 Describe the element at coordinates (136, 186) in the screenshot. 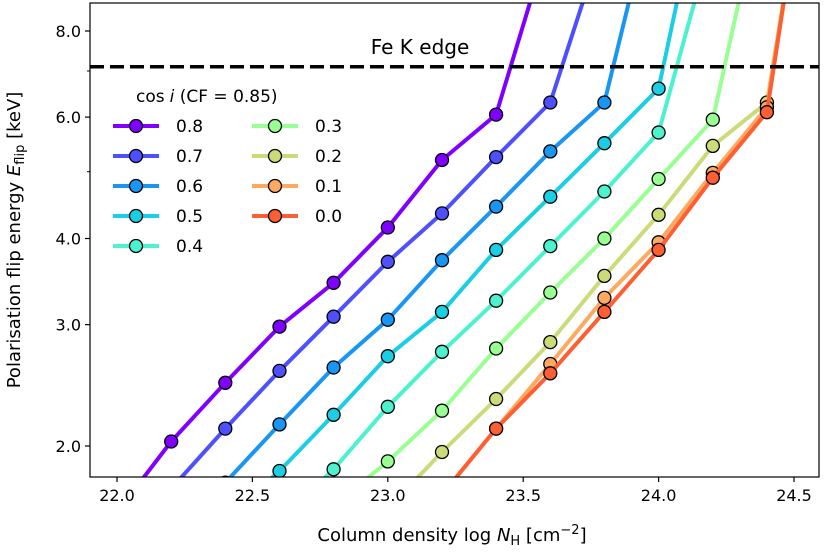

I see `legend-marker-0.6` at that location.